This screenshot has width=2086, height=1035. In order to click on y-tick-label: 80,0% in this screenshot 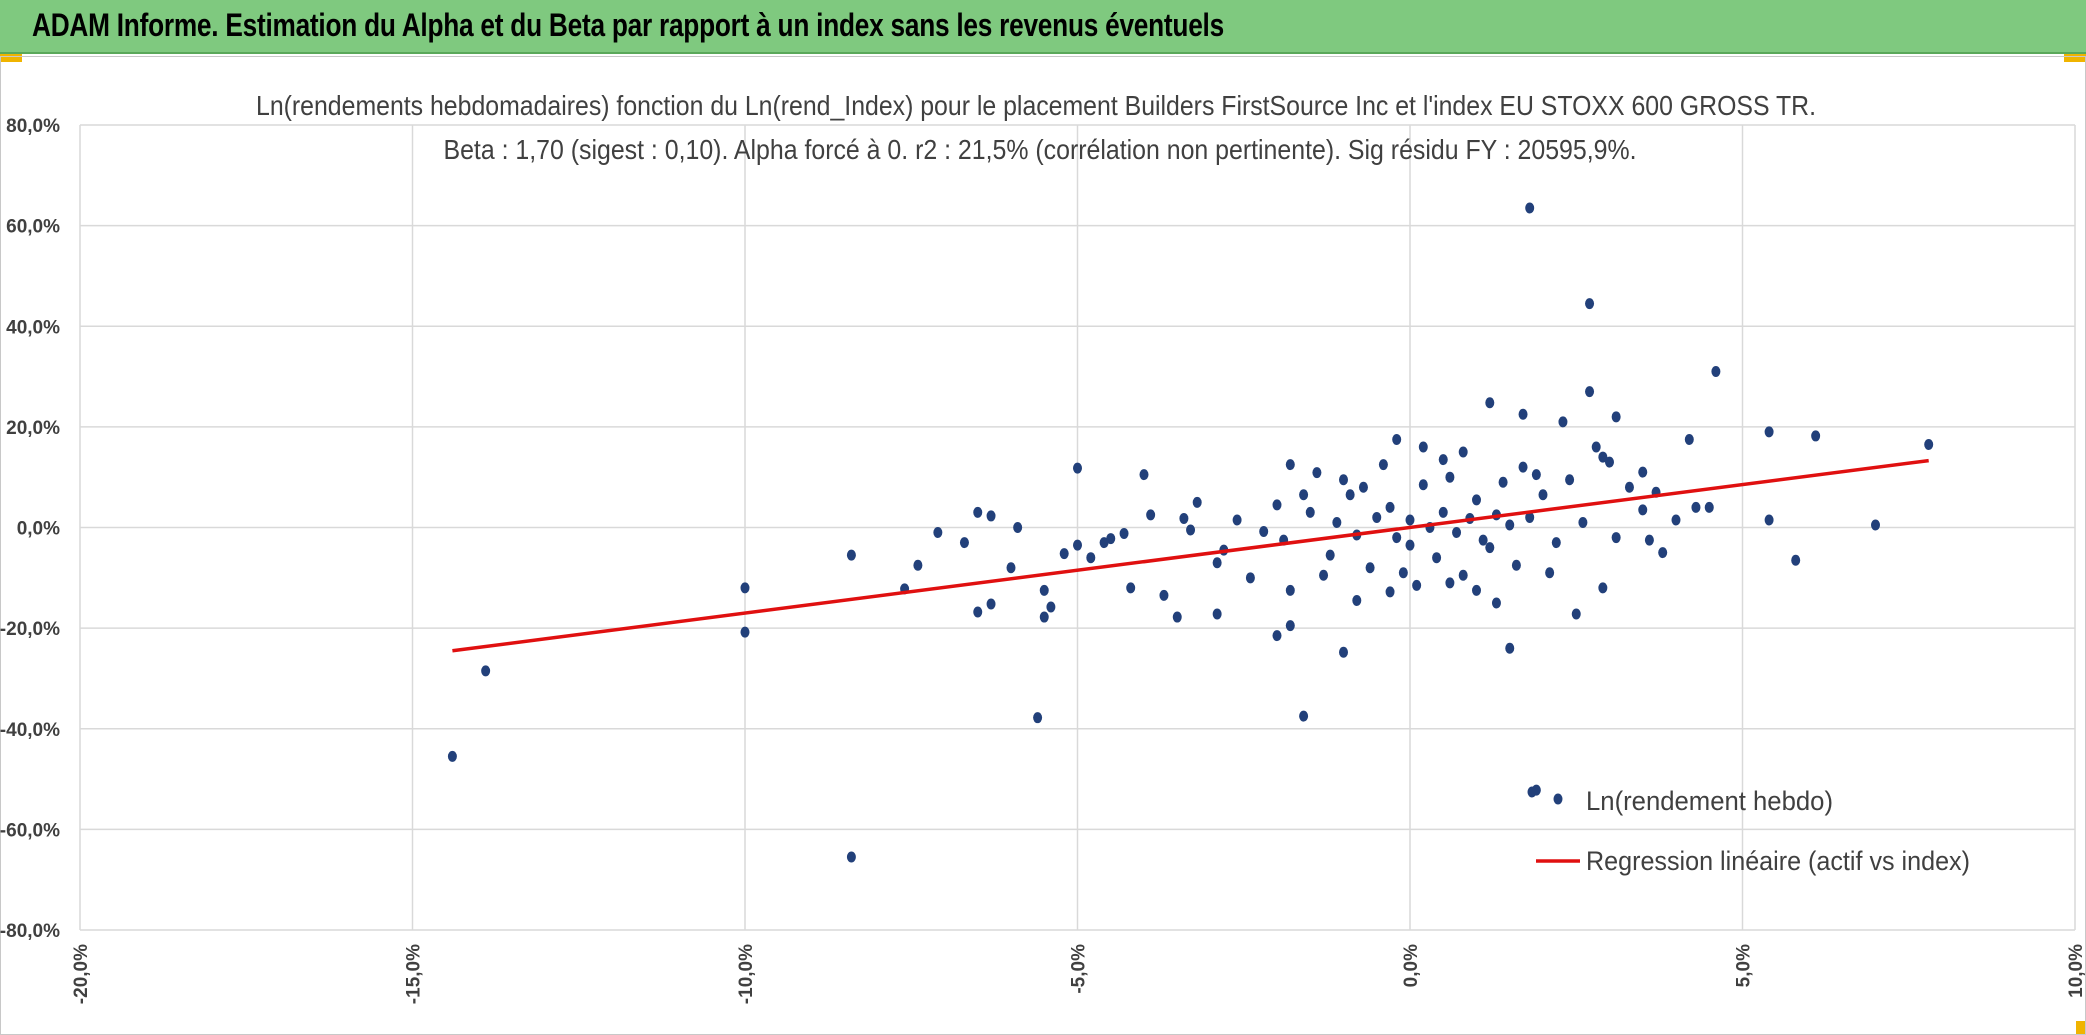, I will do `click(33, 126)`.